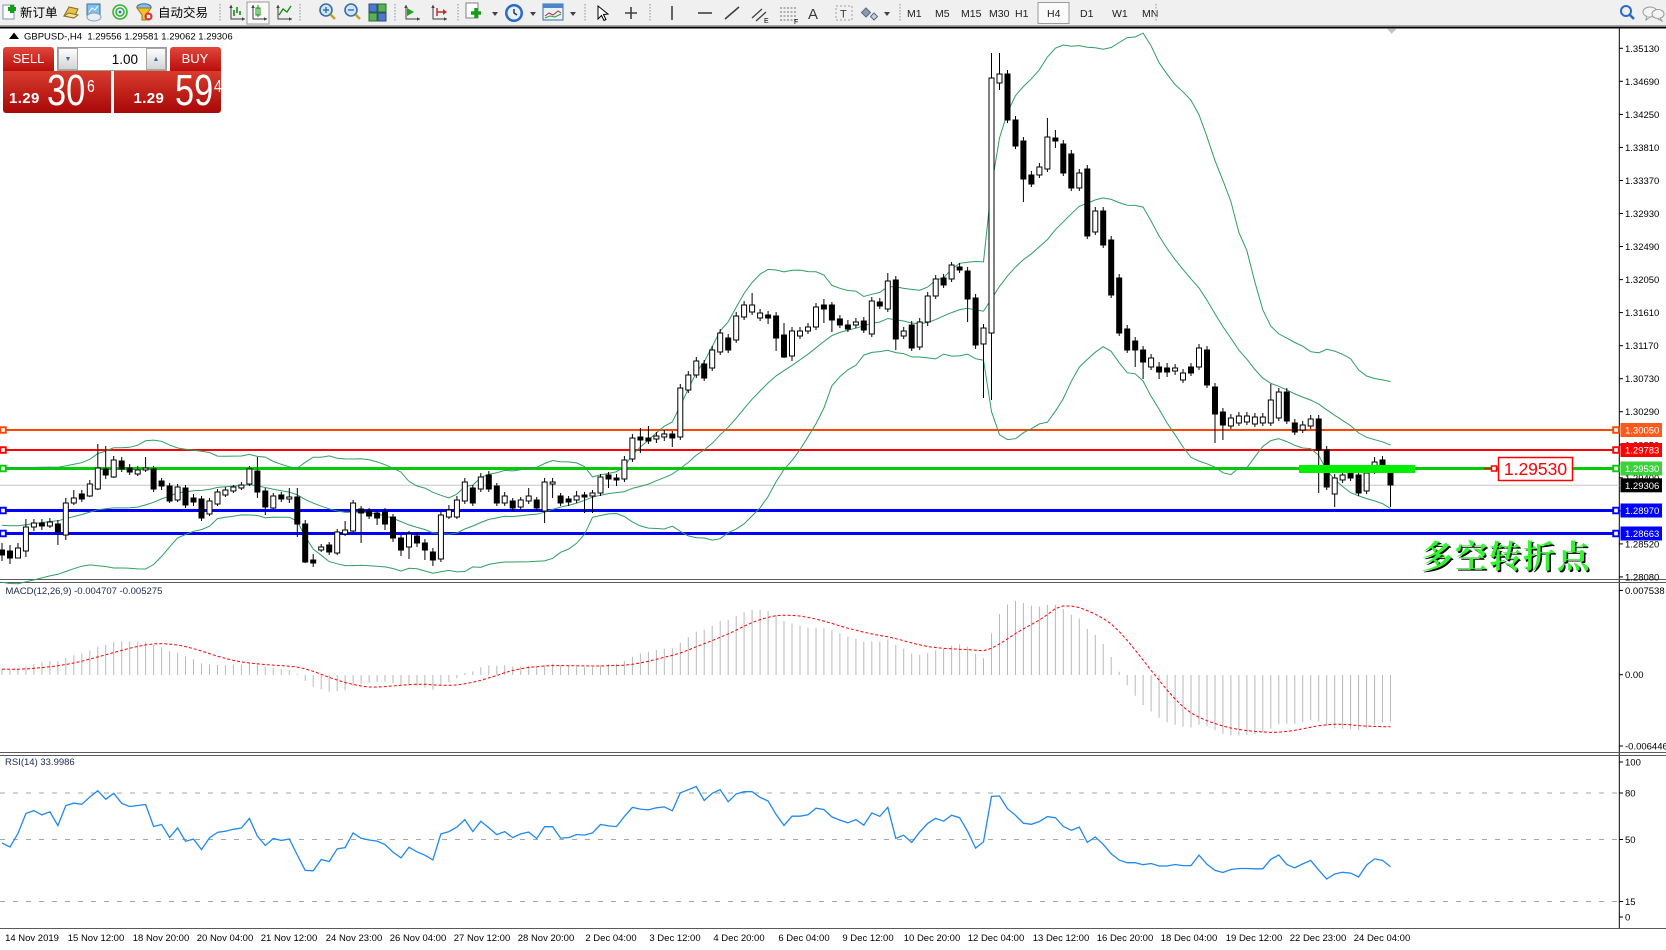  I want to click on svg-text: -0.006446, so click(1645, 747).